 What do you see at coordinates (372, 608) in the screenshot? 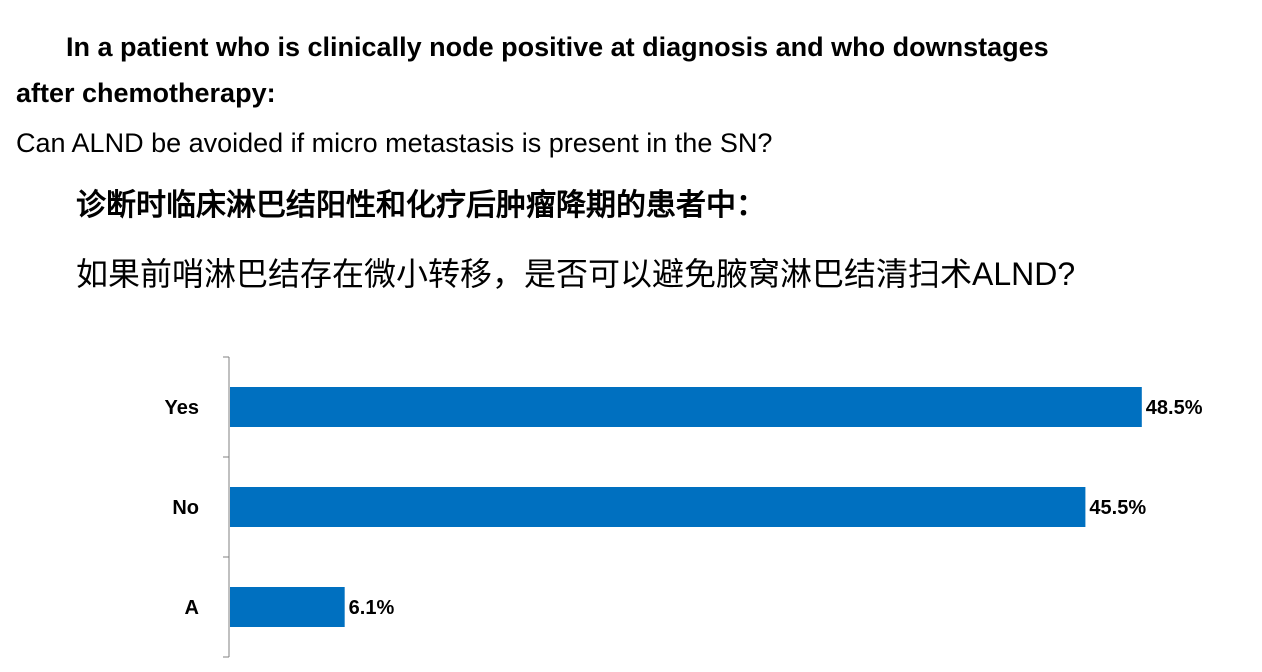
I see `data-label: 6.1%` at bounding box center [372, 608].